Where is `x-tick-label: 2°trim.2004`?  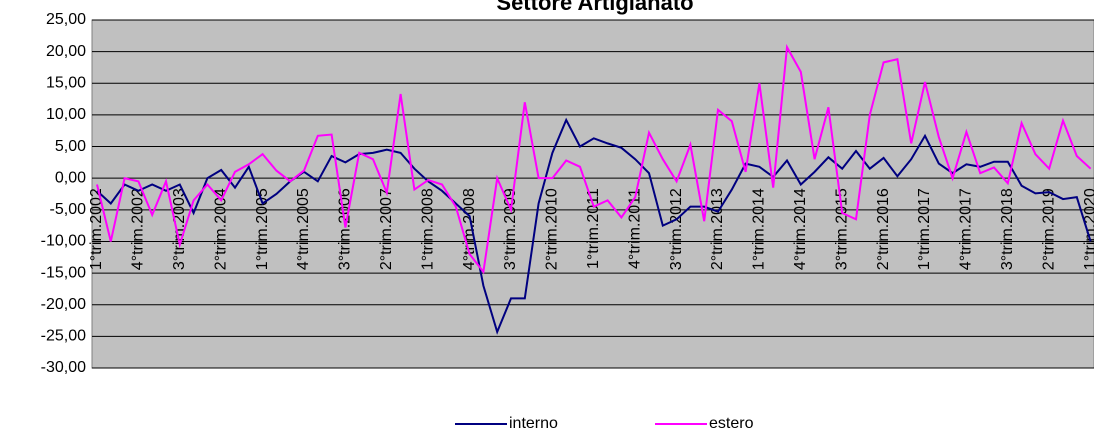 x-tick-label: 2°trim.2004 is located at coordinates (220, 229).